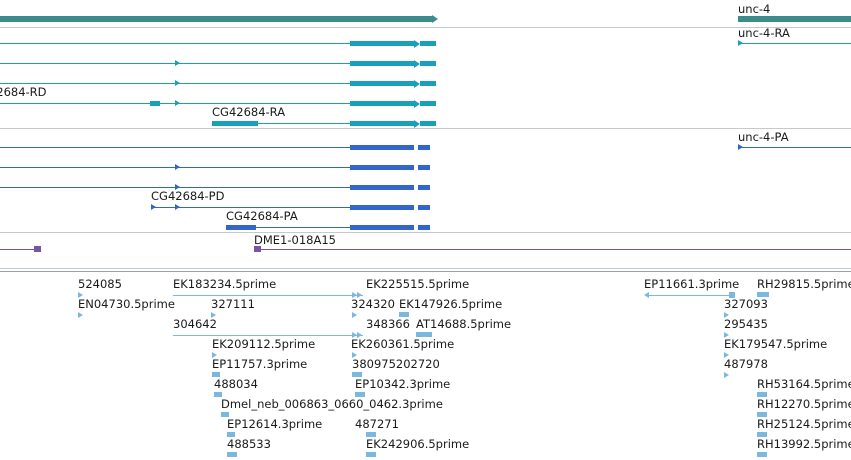 Image resolution: width=851 pixels, height=460 pixels. Describe the element at coordinates (233, 304) in the screenshot. I see `cdna-label: 327111` at that location.